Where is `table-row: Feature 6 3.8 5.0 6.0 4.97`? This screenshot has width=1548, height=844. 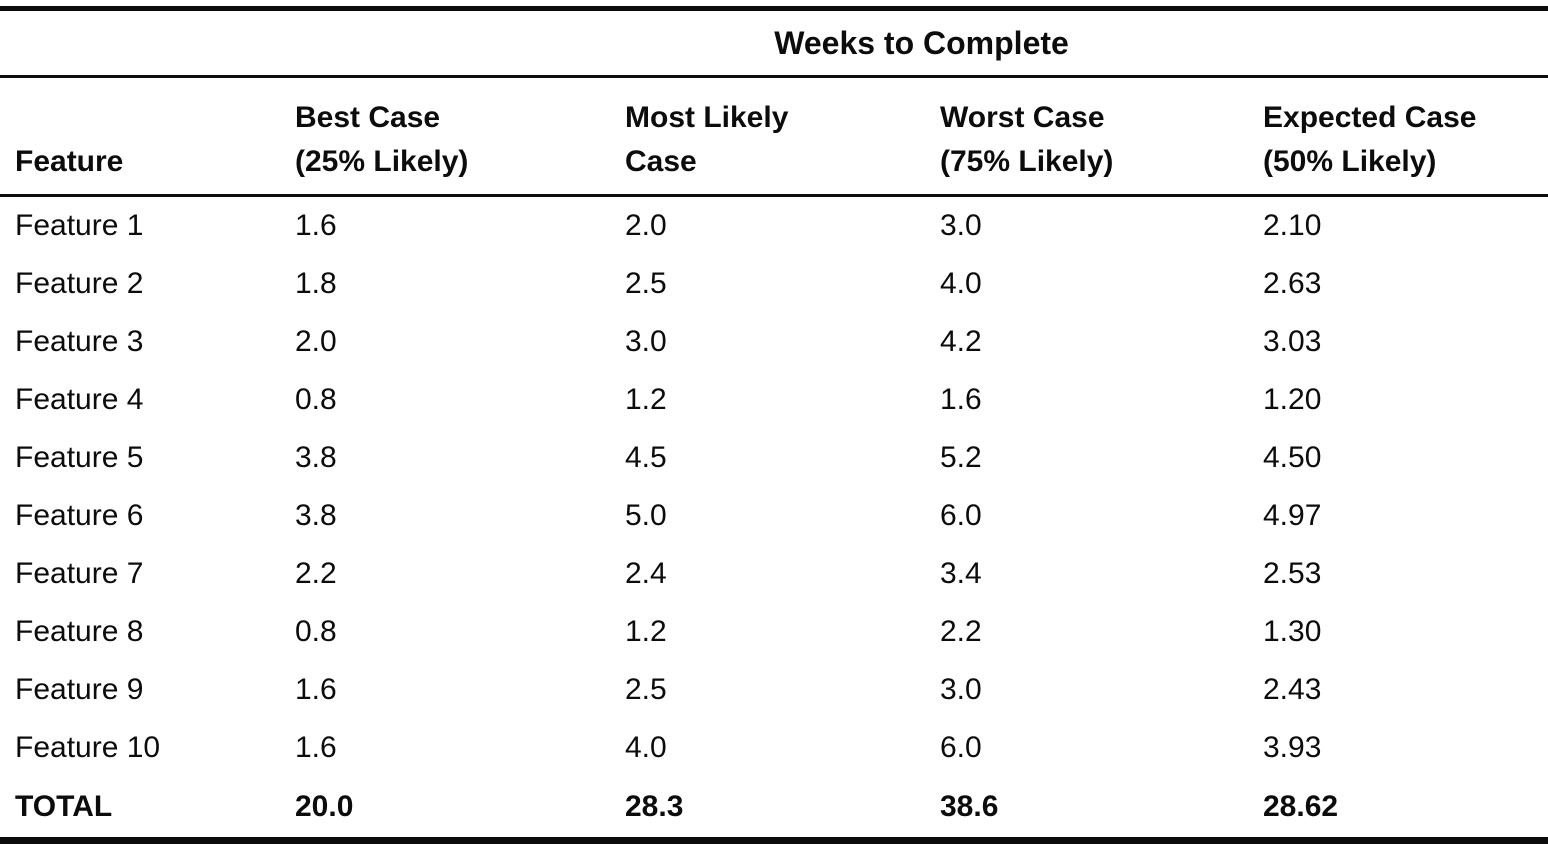
table-row: Feature 6 3.8 5.0 6.0 4.97 is located at coordinates (774, 516).